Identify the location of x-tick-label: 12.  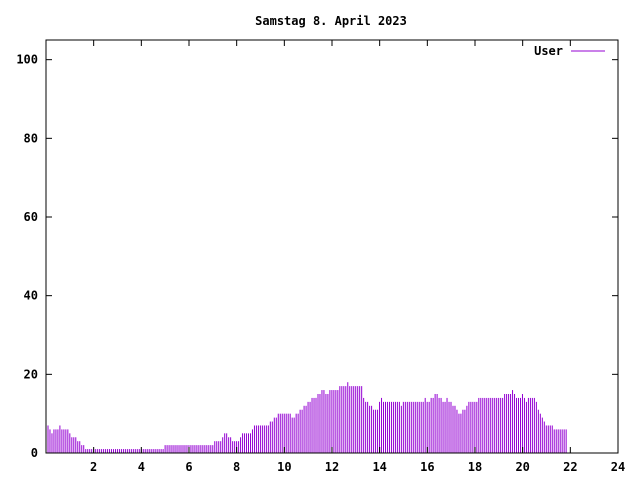
(332, 467).